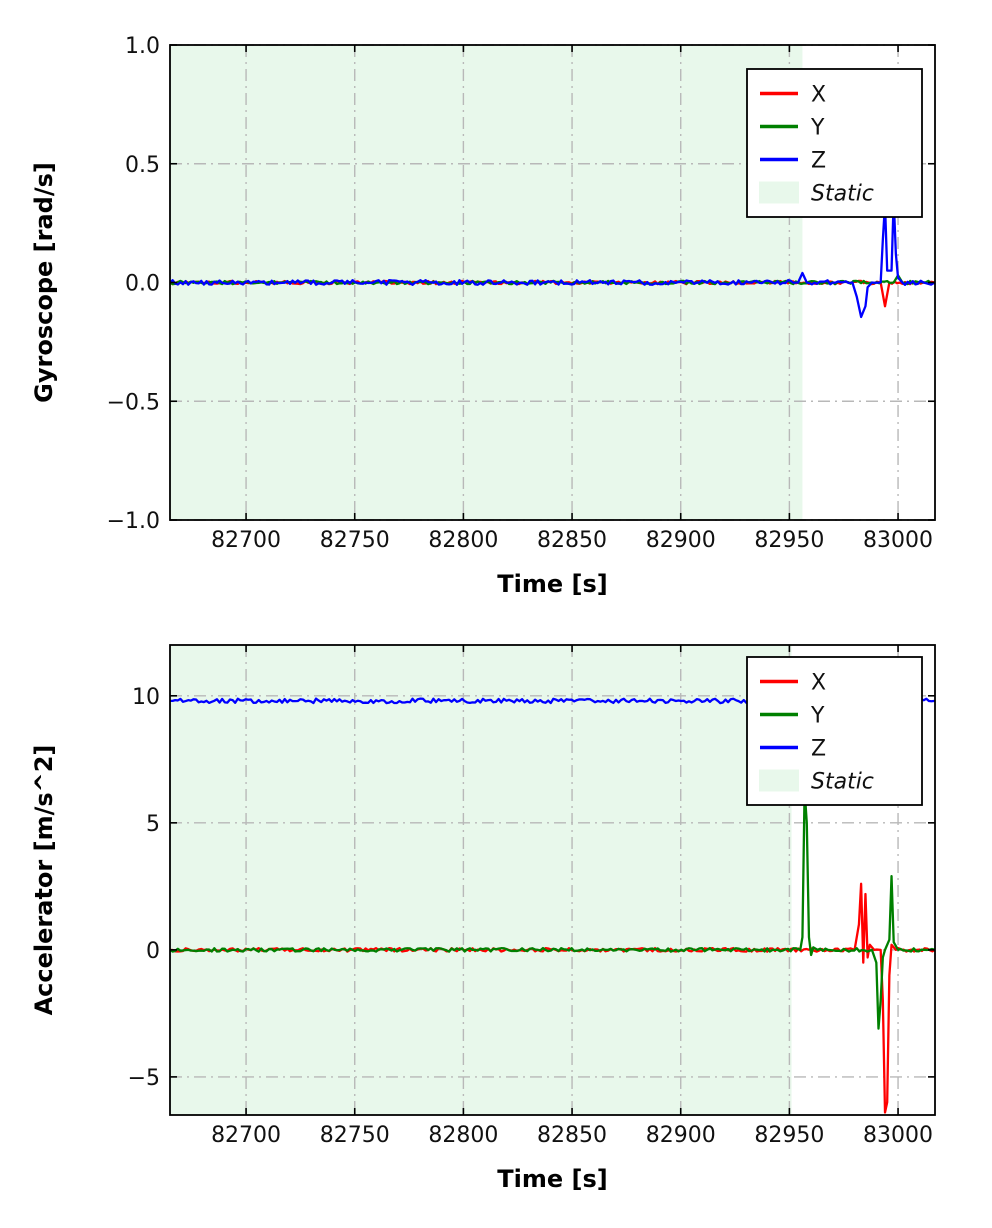 The width and height of the screenshot is (992, 1228). I want to click on y-tick-label: 0.5, so click(142, 165).